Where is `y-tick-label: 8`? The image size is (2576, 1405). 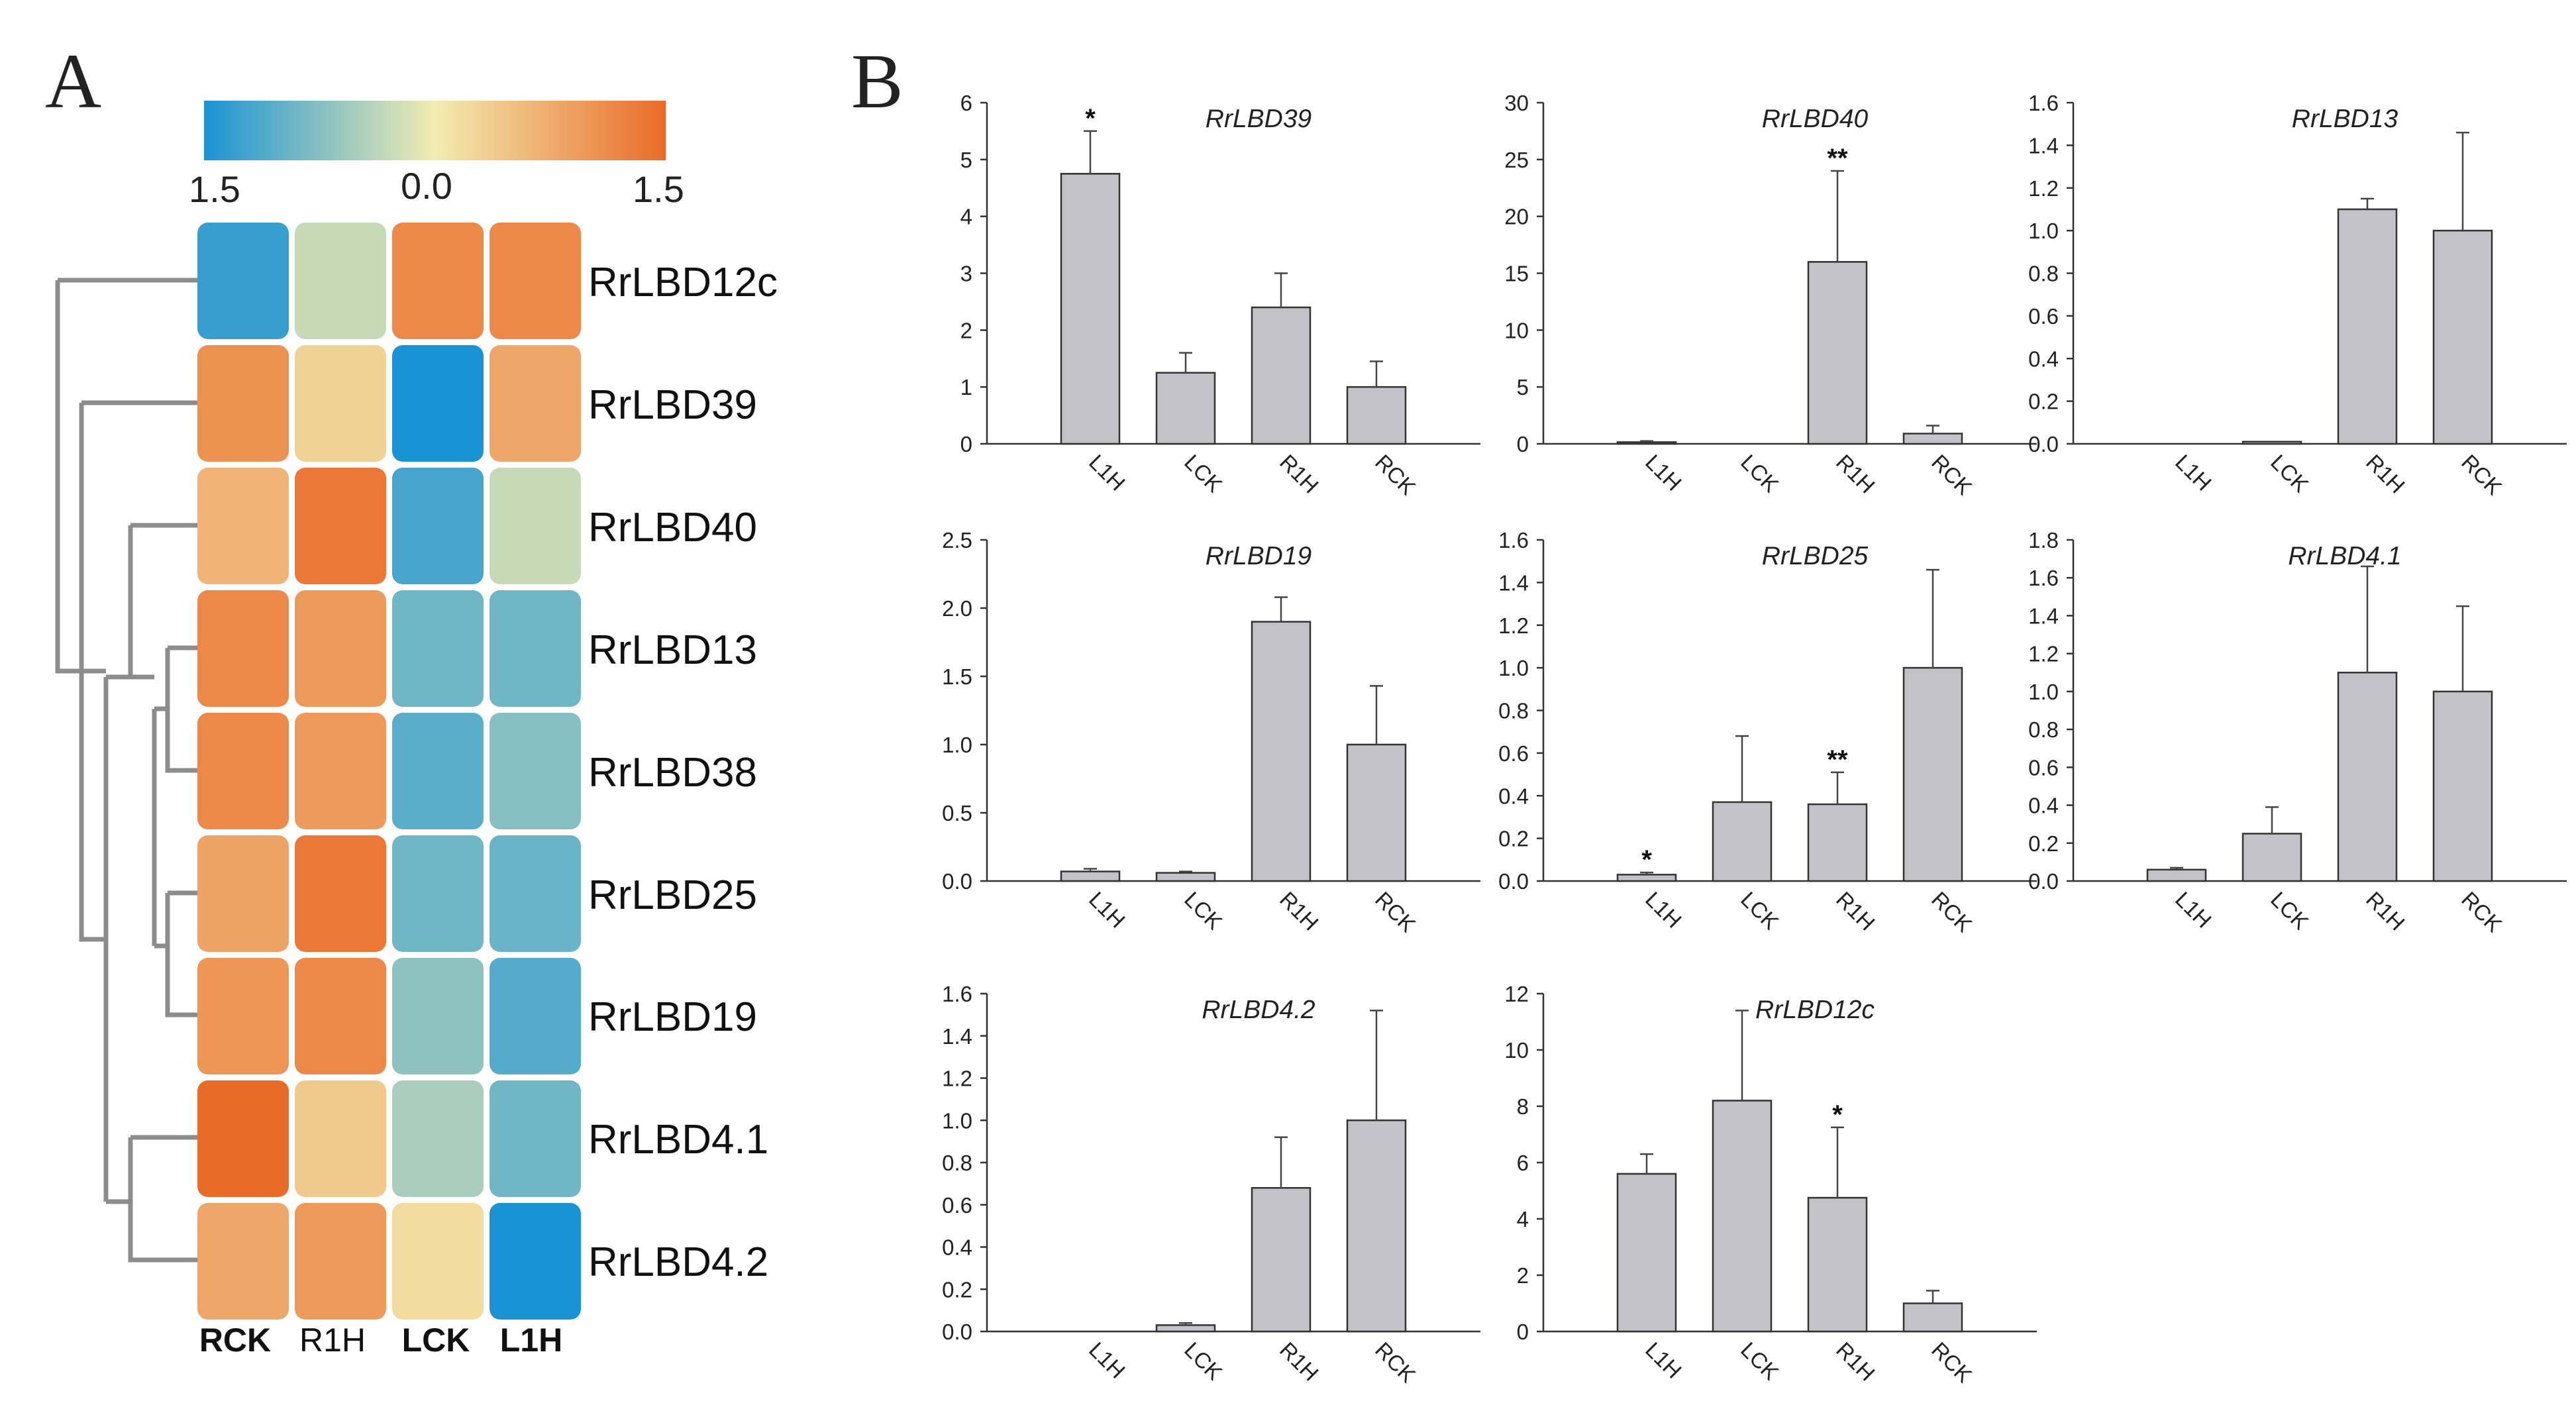
y-tick-label: 8 is located at coordinates (1523, 1106).